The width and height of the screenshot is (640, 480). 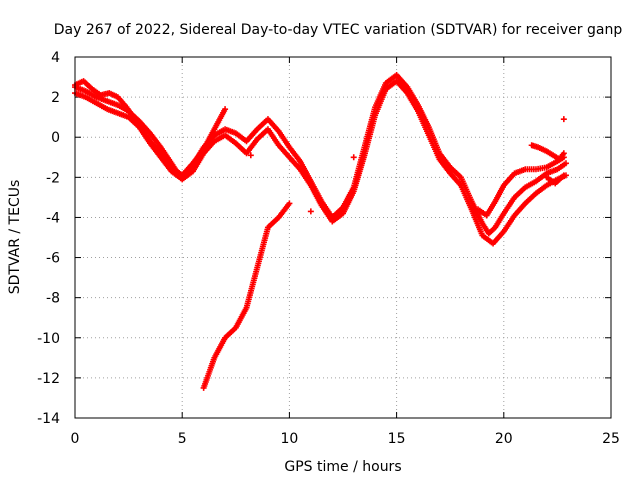 I want to click on series-satellite-track-g, so click(x=555, y=179).